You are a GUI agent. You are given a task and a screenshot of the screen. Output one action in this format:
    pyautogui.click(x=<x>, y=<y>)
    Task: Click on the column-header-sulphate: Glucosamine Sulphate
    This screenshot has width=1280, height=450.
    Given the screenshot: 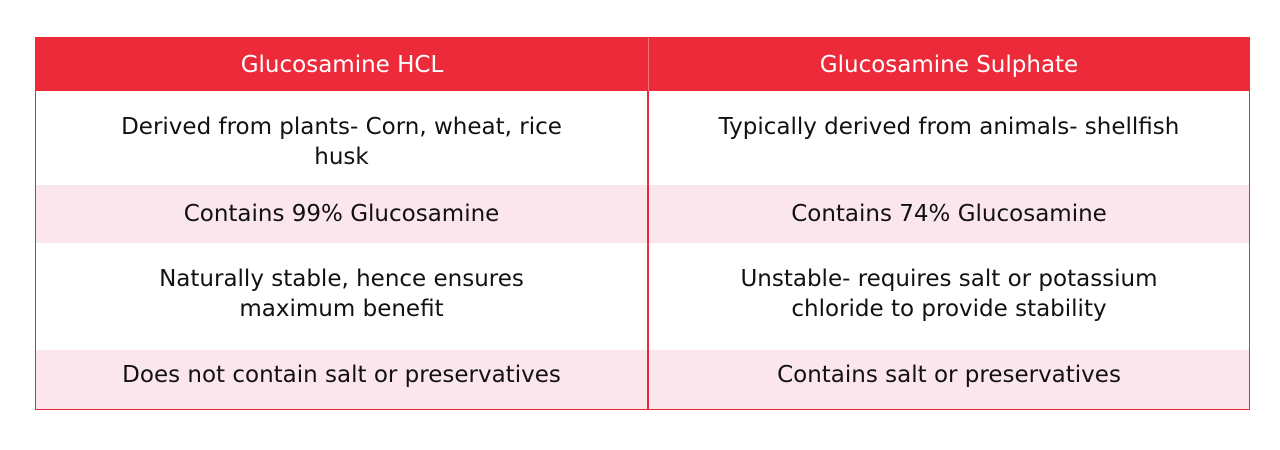 What is the action you would take?
    pyautogui.click(x=949, y=64)
    